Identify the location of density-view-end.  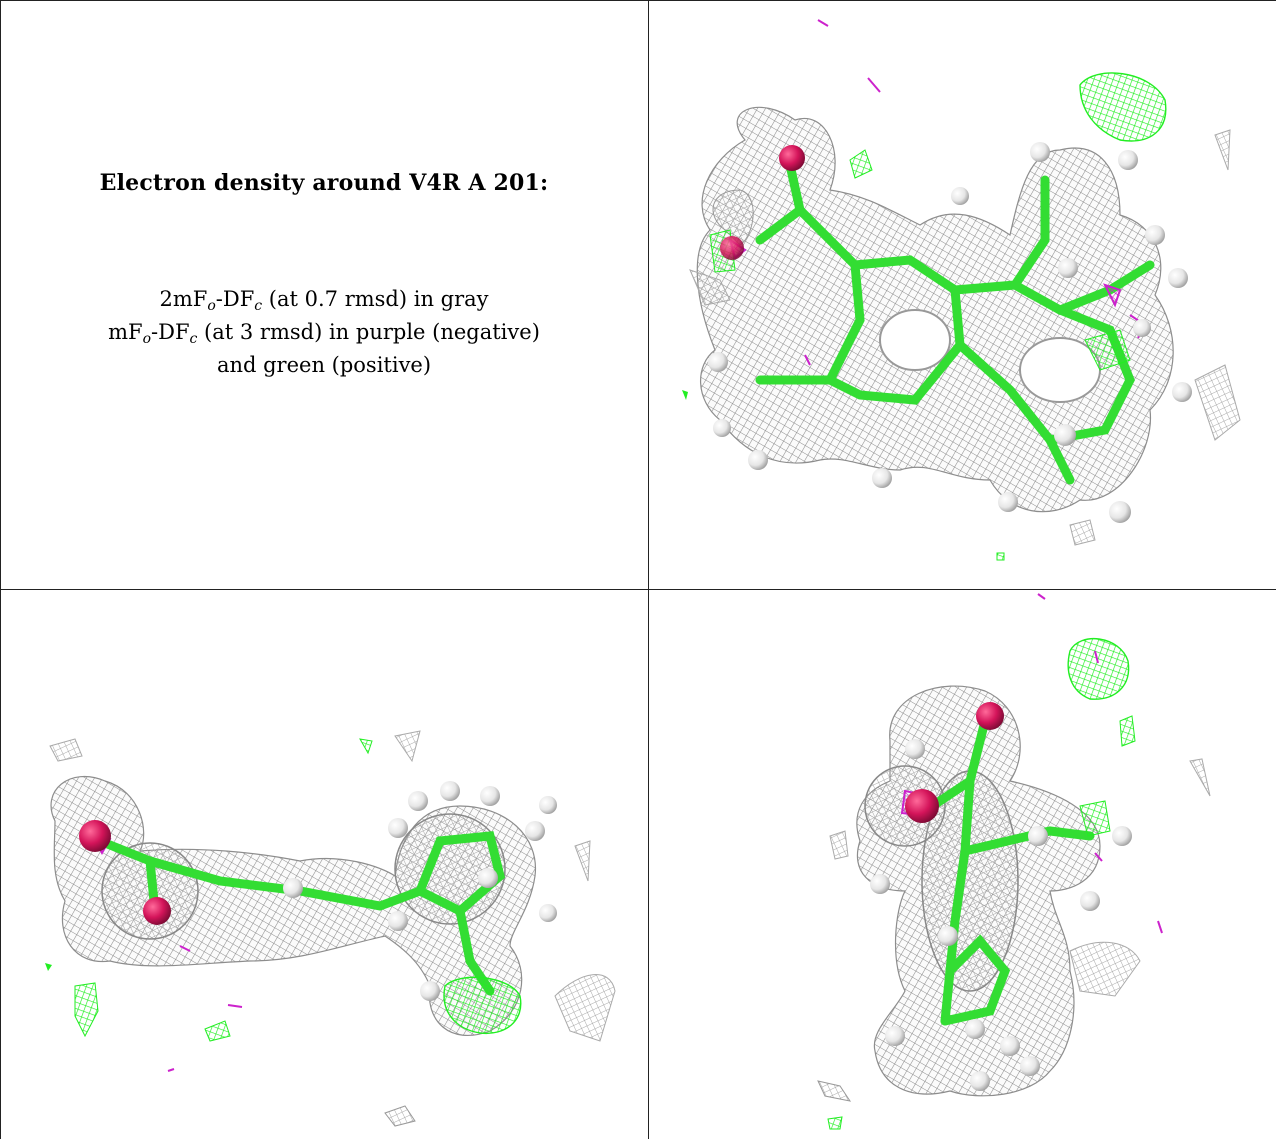
(1014, 861).